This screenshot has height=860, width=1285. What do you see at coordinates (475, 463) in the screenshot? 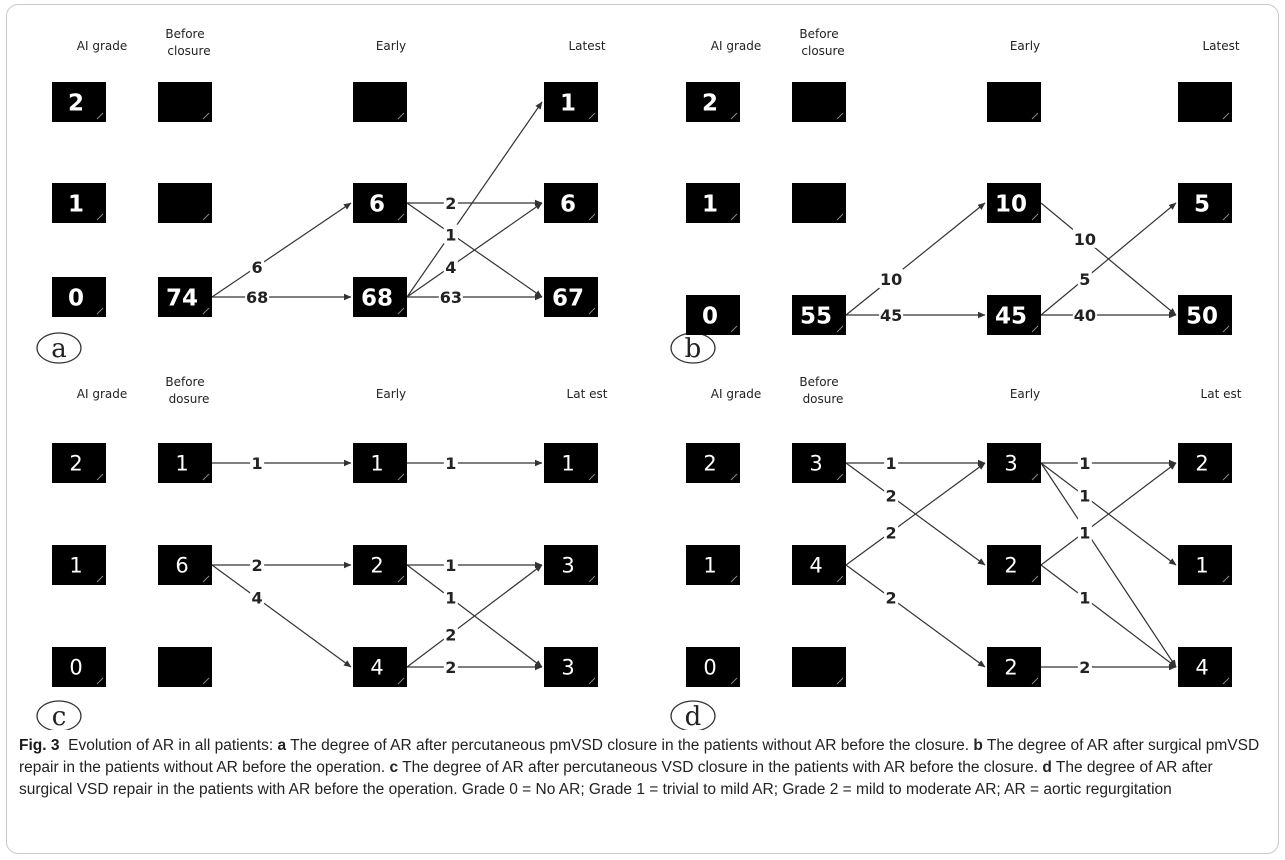
I see `flow-early-2-to-latest-2: 1` at bounding box center [475, 463].